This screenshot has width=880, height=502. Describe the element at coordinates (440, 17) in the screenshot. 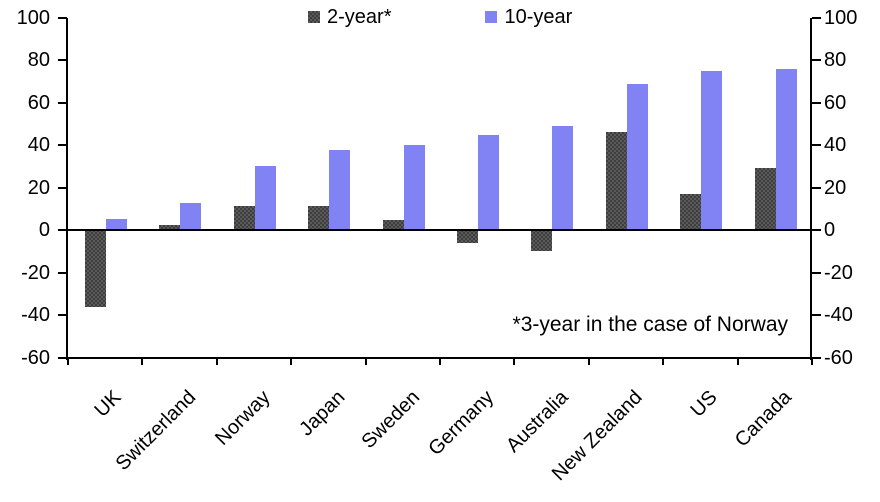

I see `legend: 2-year* 10-year` at that location.